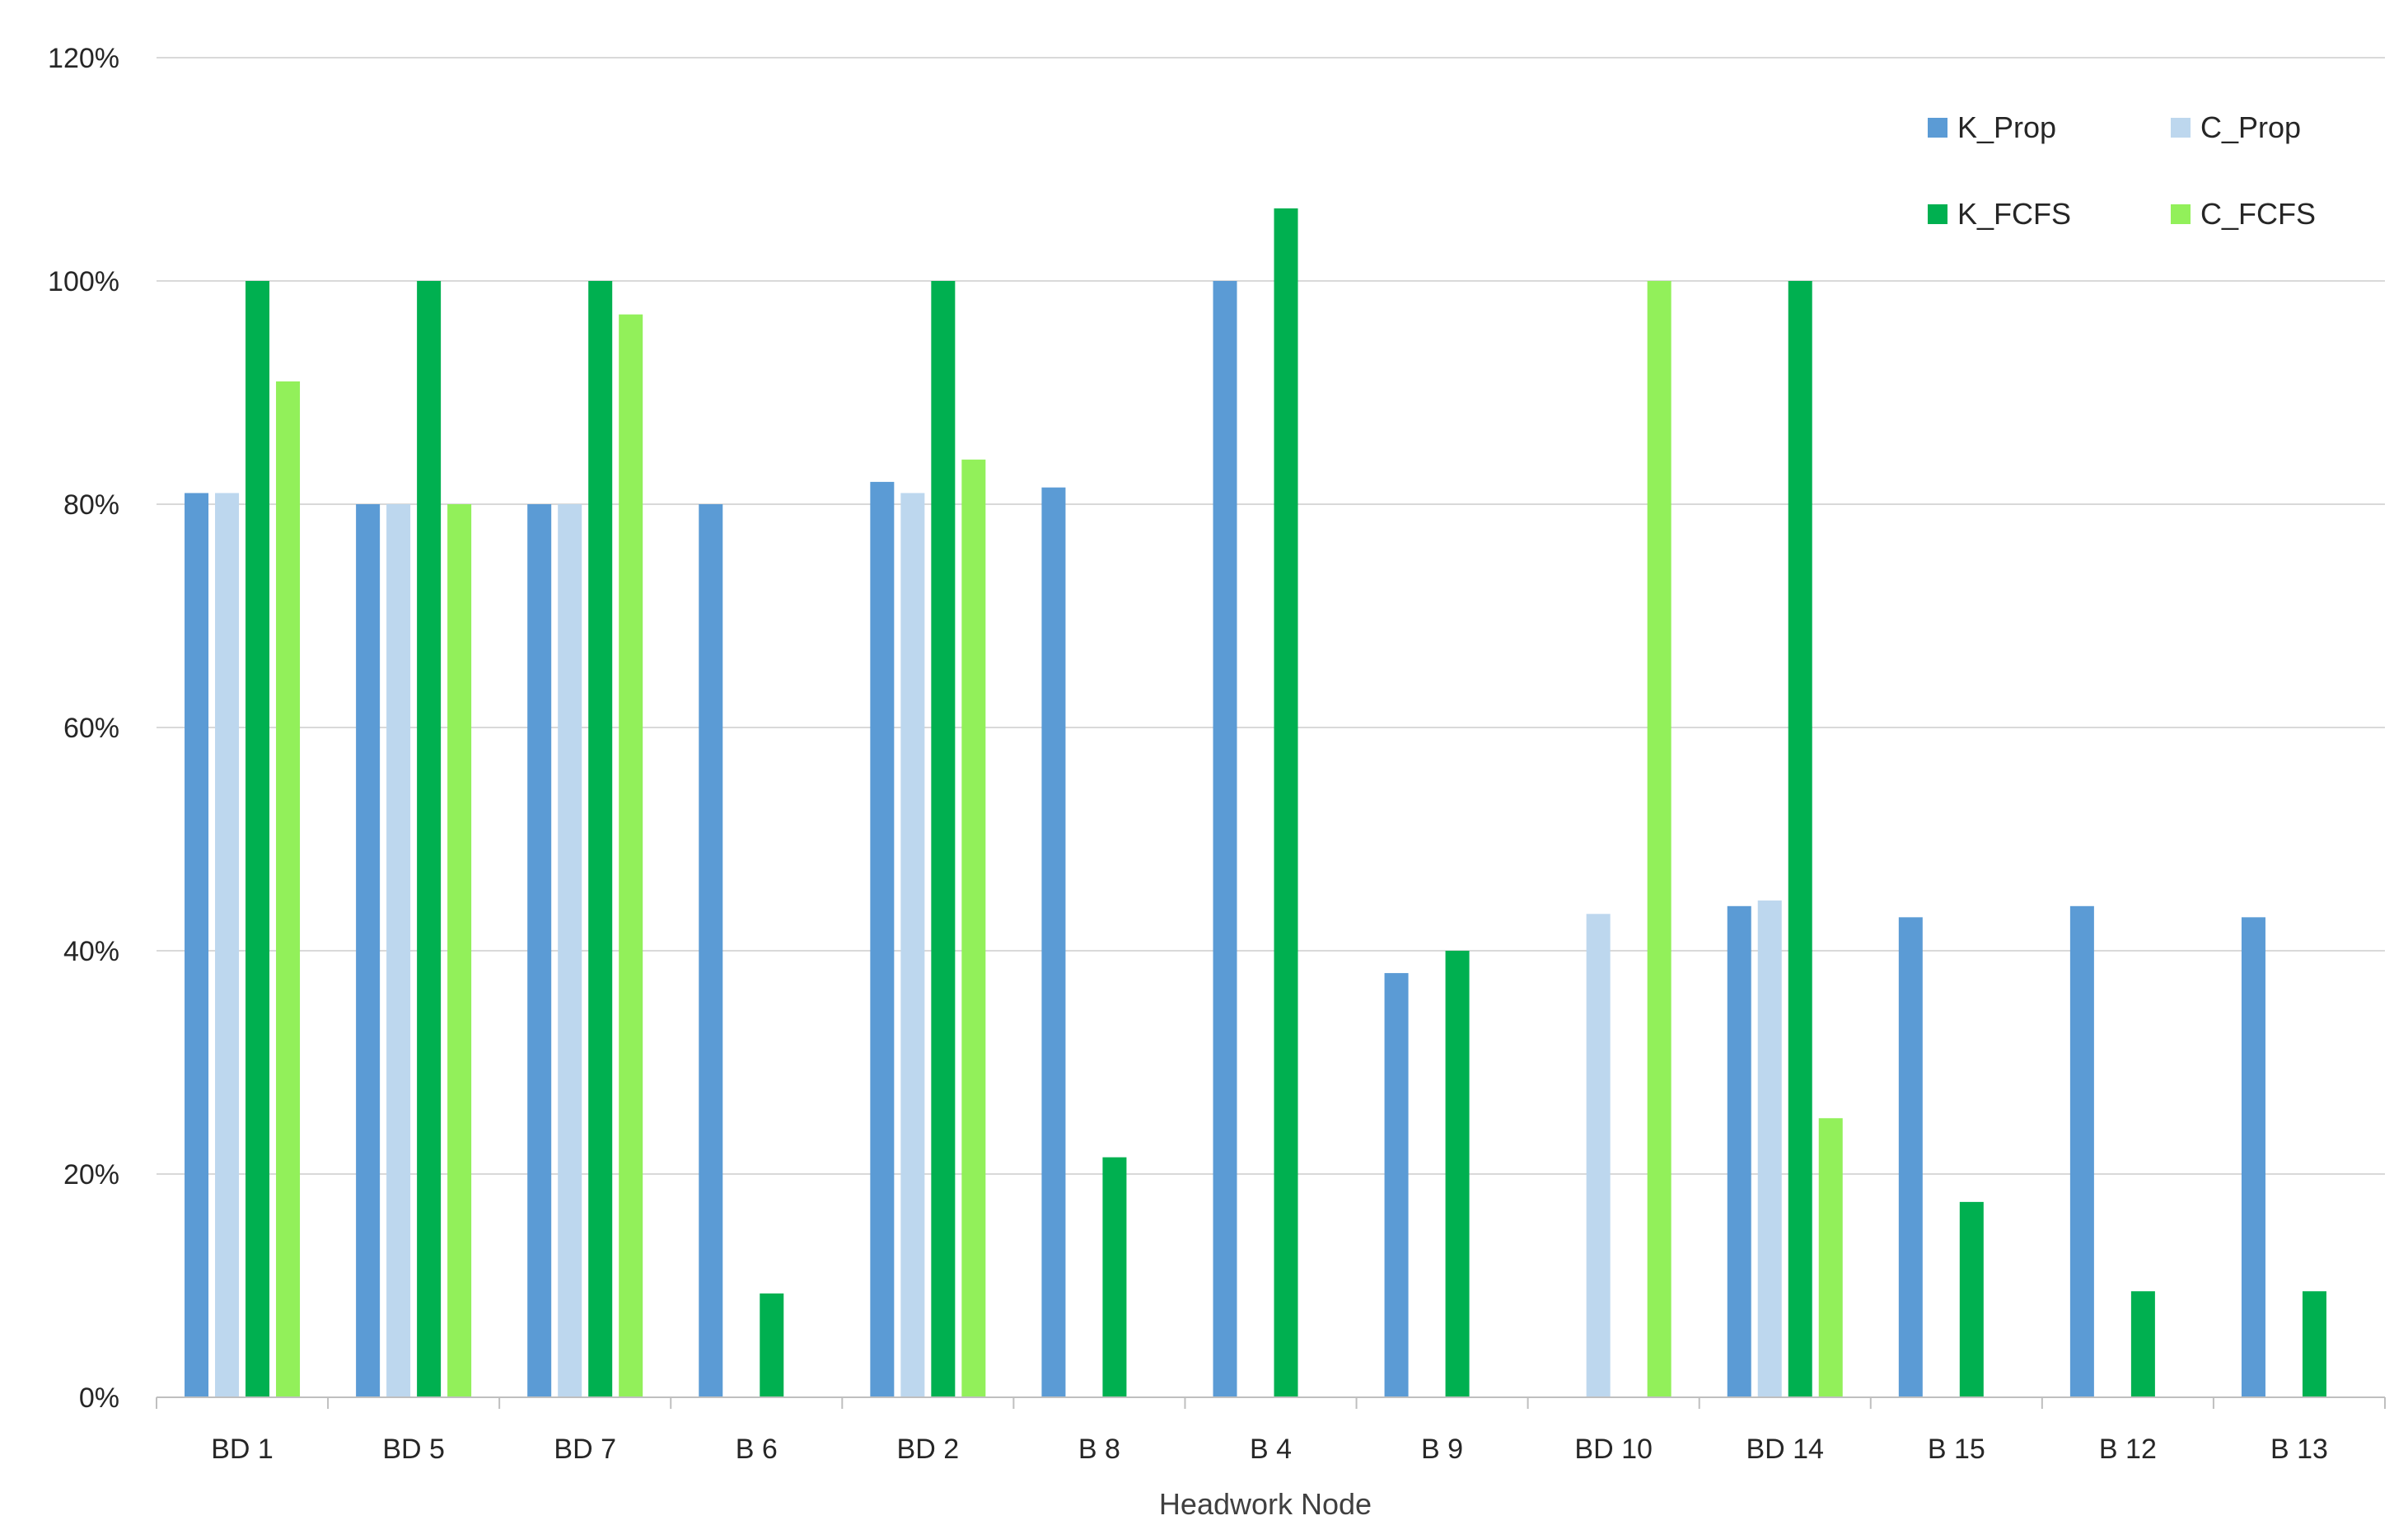  I want to click on x-tick-label: BD 10, so click(1613, 1449).